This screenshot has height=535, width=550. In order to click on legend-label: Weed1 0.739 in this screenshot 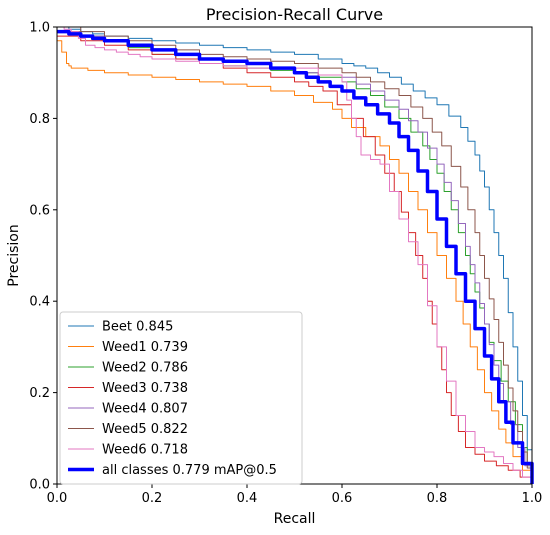, I will do `click(145, 347)`.